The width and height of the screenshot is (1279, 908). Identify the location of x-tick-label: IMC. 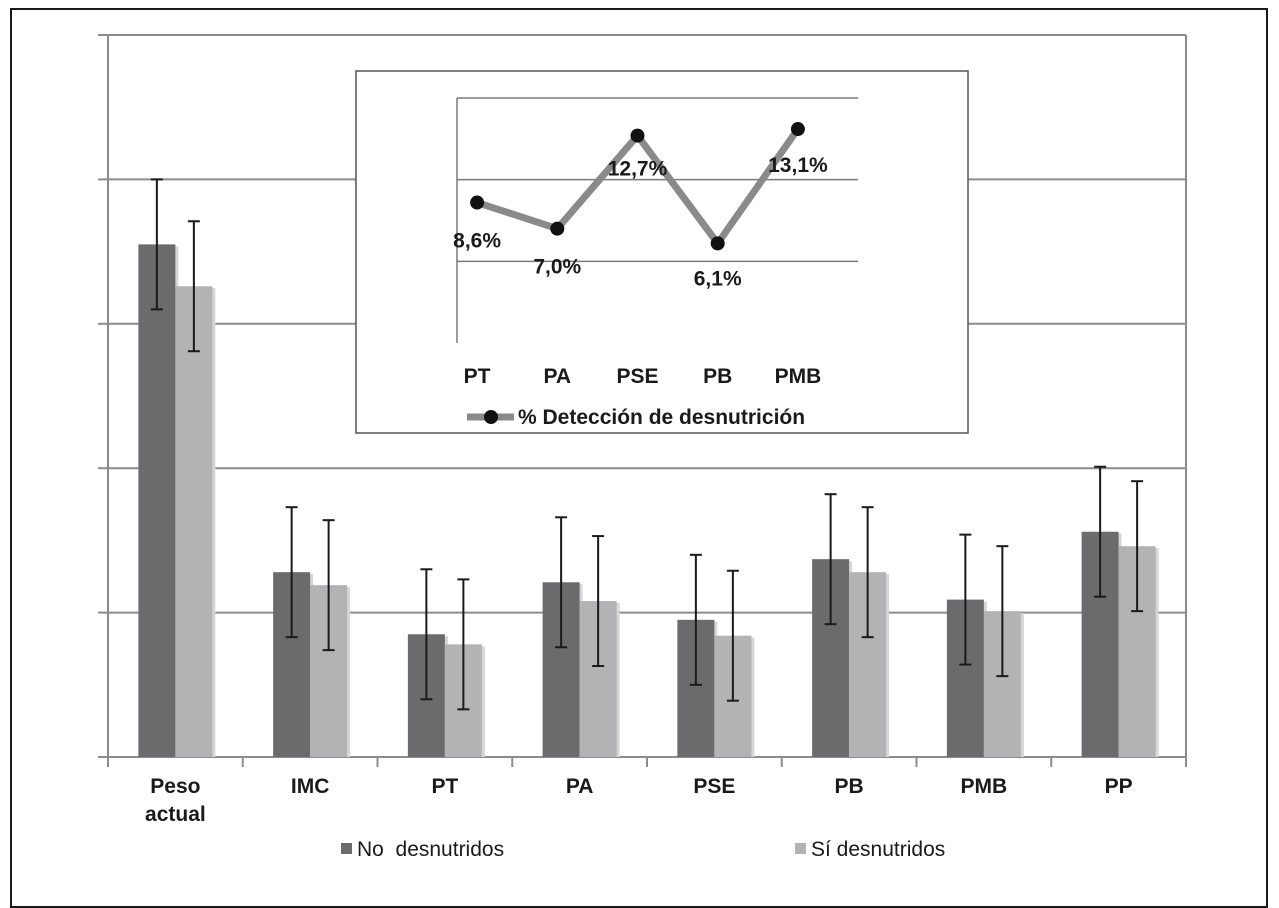
(310, 786).